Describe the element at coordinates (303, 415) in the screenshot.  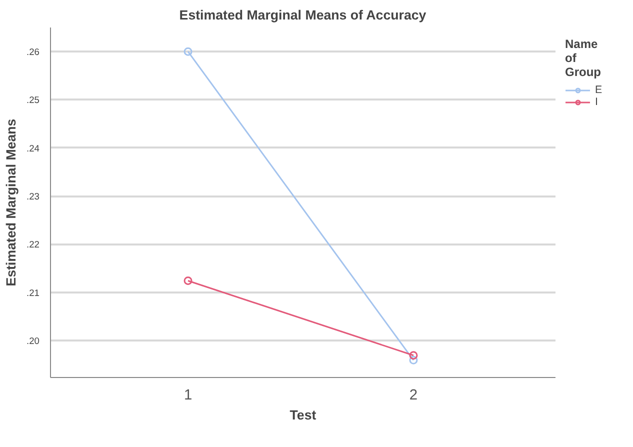
I see `x-axis-title: Test` at that location.